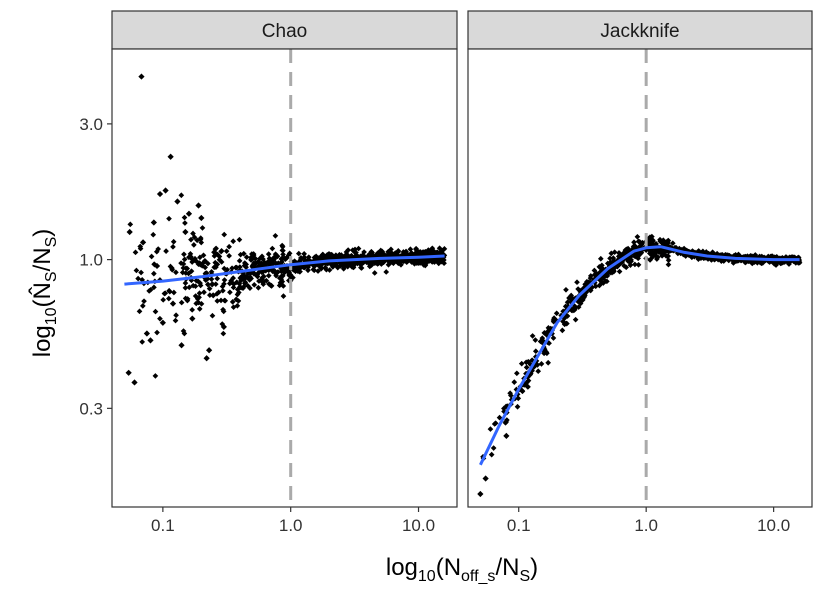 Image resolution: width=825 pixels, height=600 pixels. What do you see at coordinates (42, 290) in the screenshot?
I see `y-axis-title-num: N̂` at bounding box center [42, 290].